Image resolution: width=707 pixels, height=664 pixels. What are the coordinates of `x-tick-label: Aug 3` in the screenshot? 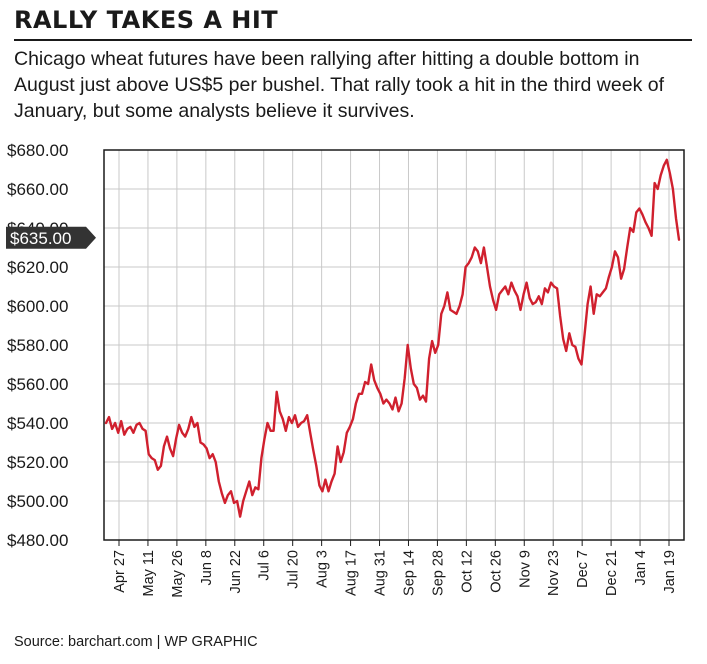 It's located at (323, 569).